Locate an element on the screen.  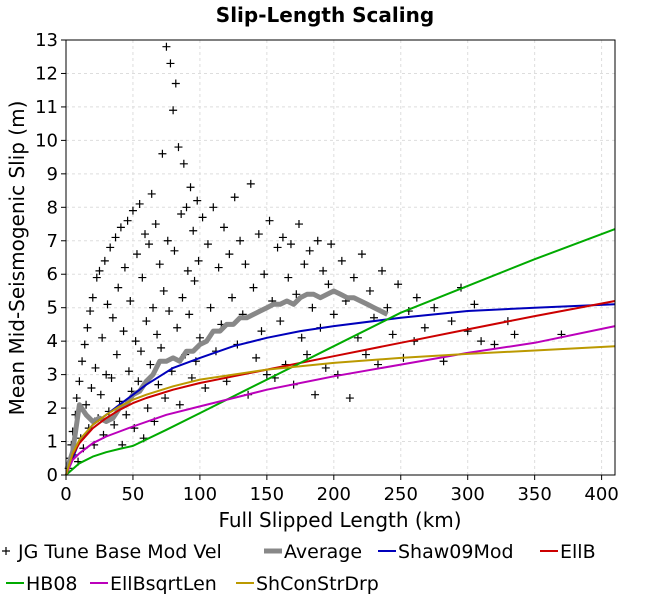
y-axis-title: Mean Mid-Seismogenic Slip (m) is located at coordinates (17, 258).